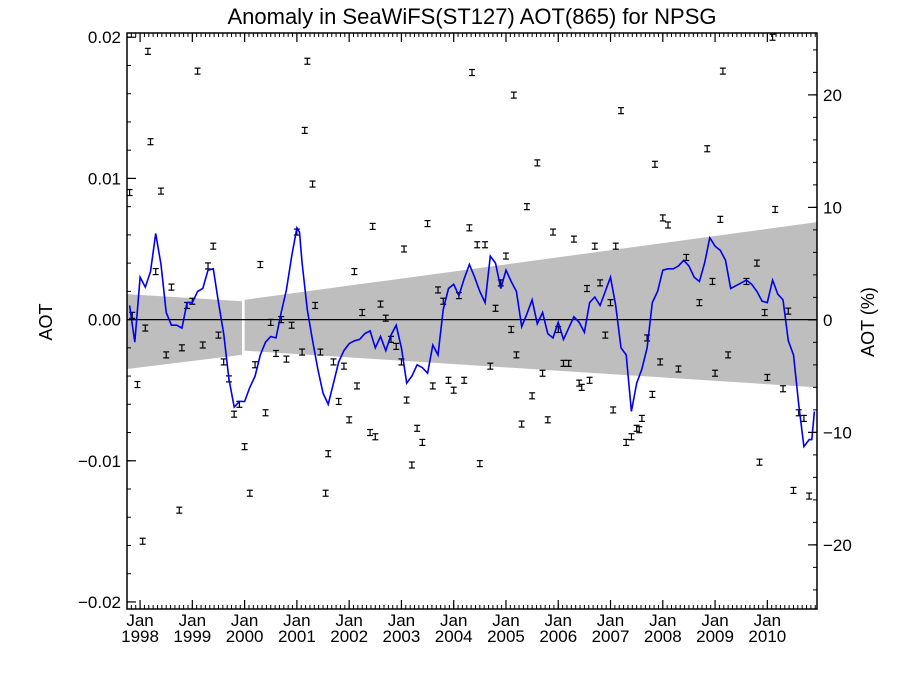 The width and height of the screenshot is (900, 675). Describe the element at coordinates (715, 636) in the screenshot. I see `x-tick-year: 2009` at that location.